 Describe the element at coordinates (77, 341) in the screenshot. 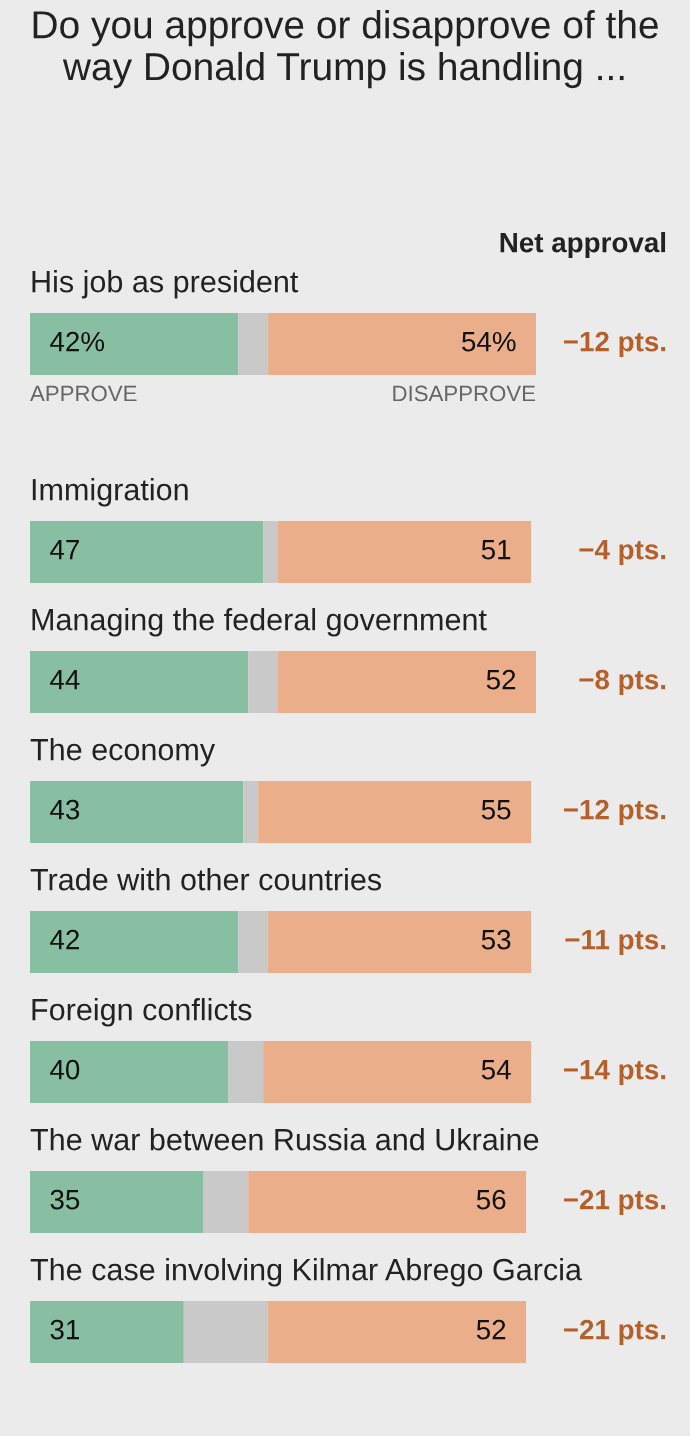

I see `data-label: 42%` at that location.